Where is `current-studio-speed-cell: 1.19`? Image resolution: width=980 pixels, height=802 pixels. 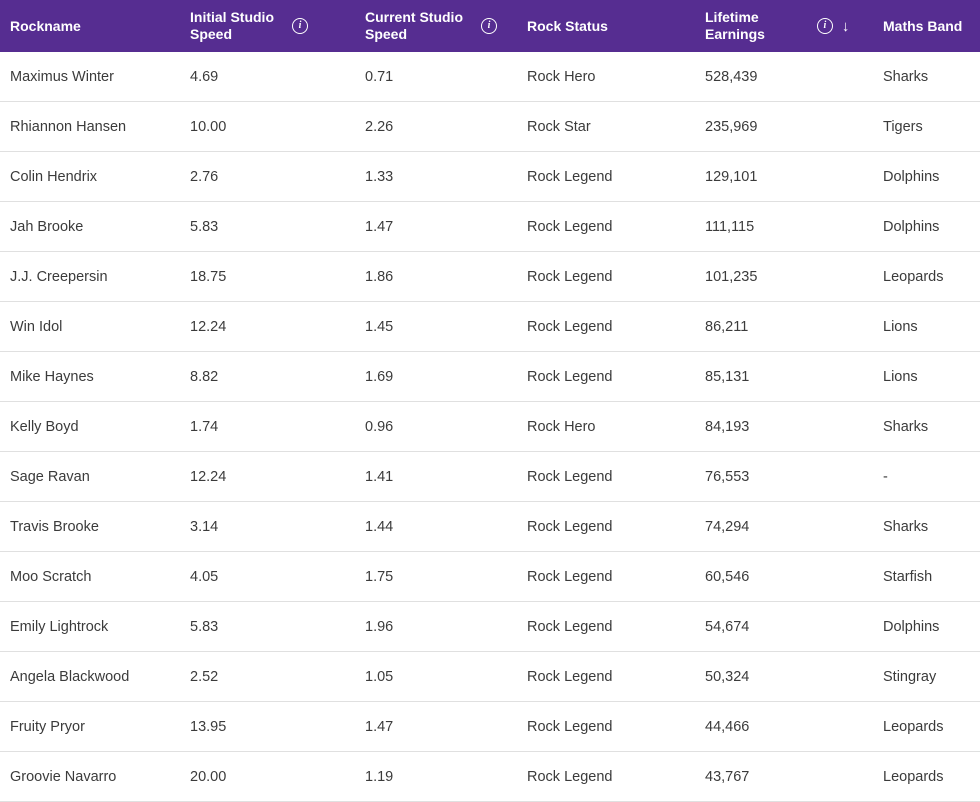 current-studio-speed-cell: 1.19 is located at coordinates (379, 776).